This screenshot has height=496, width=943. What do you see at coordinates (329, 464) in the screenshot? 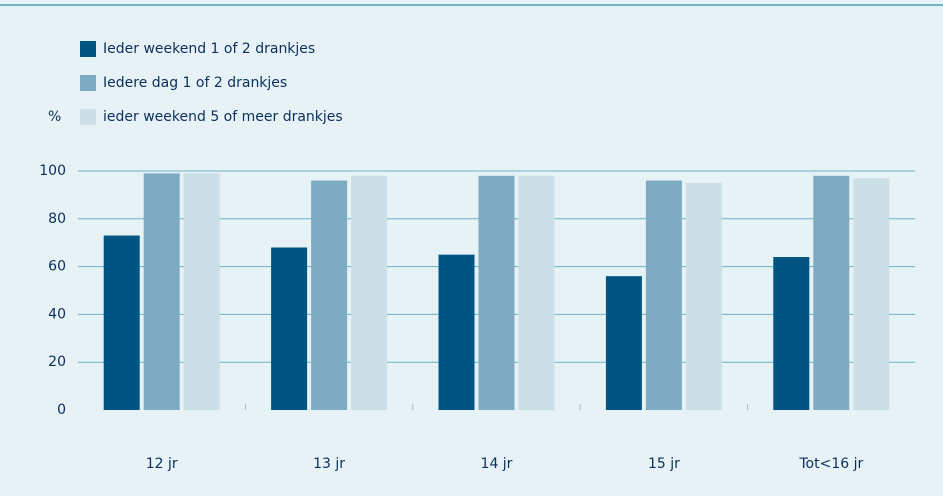
I see `x-tick-label: 13 jr` at bounding box center [329, 464].